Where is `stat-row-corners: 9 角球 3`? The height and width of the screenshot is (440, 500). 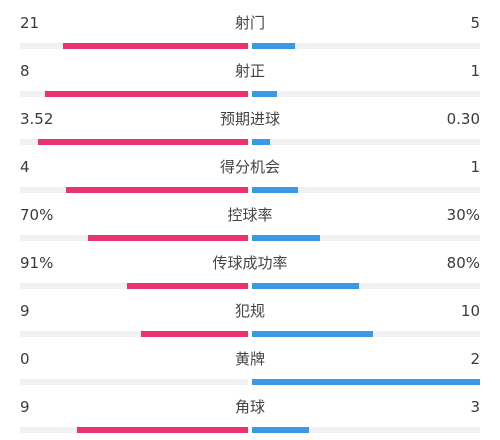 stat-row-corners: 9 角球 3 is located at coordinates (250, 412).